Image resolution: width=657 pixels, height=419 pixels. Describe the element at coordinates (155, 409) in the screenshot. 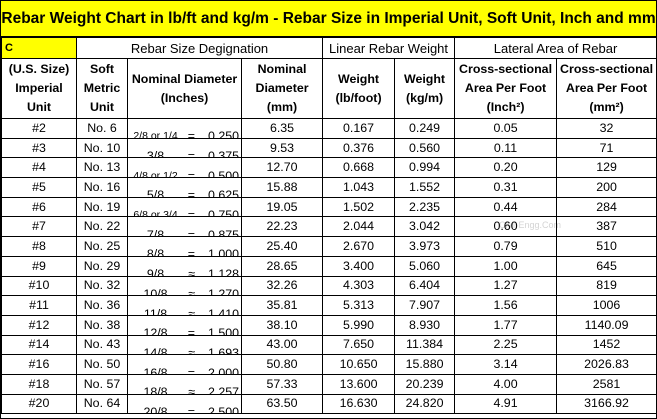

I see `fraction-value: 20/8` at that location.